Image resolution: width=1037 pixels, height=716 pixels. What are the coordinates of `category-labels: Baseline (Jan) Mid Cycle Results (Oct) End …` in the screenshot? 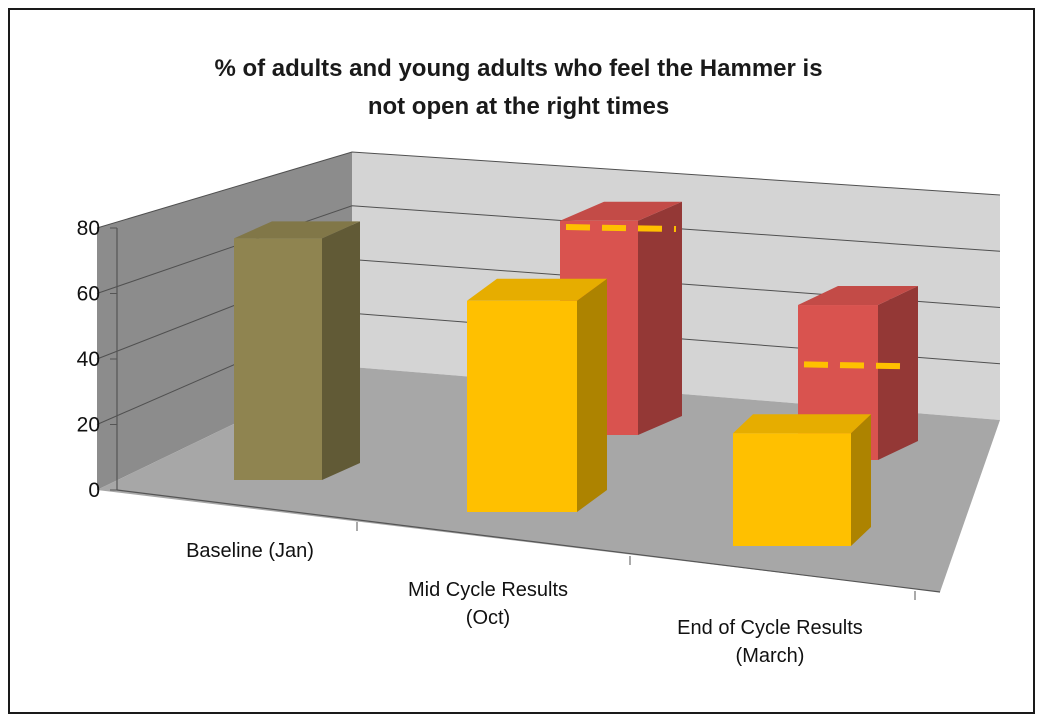 It's located at (551, 594).